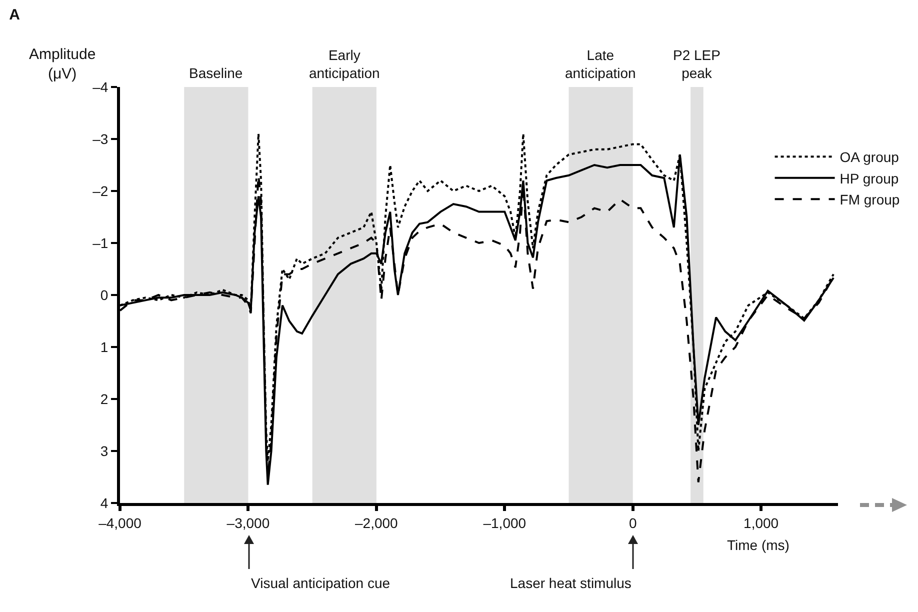 Image resolution: width=918 pixels, height=612 pixels. What do you see at coordinates (344, 64) in the screenshot?
I see `band-label: Early anticipation` at bounding box center [344, 64].